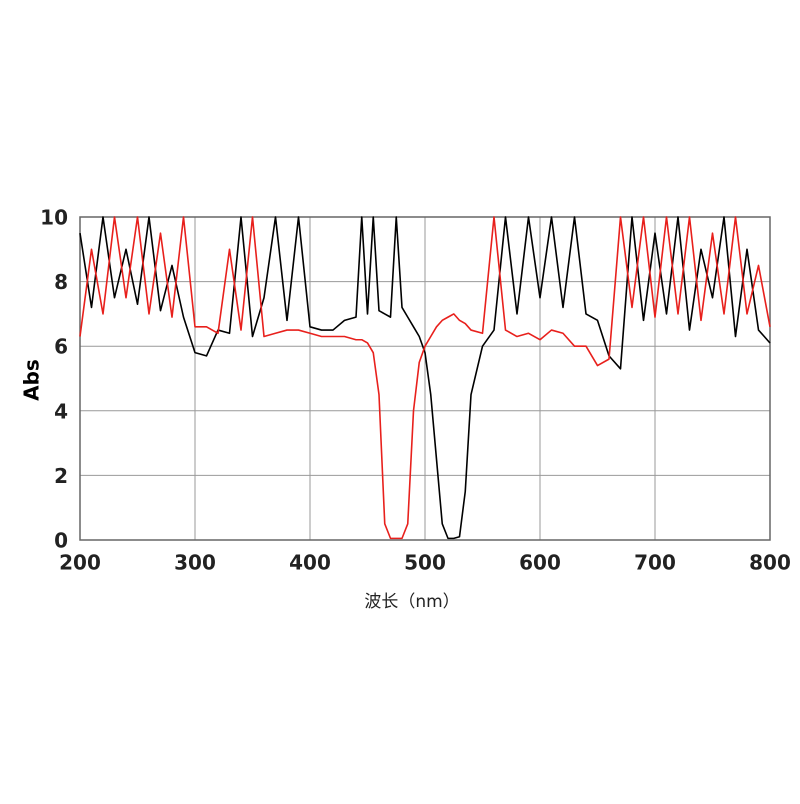  I want to click on x-tick-label: 400, so click(310, 563).